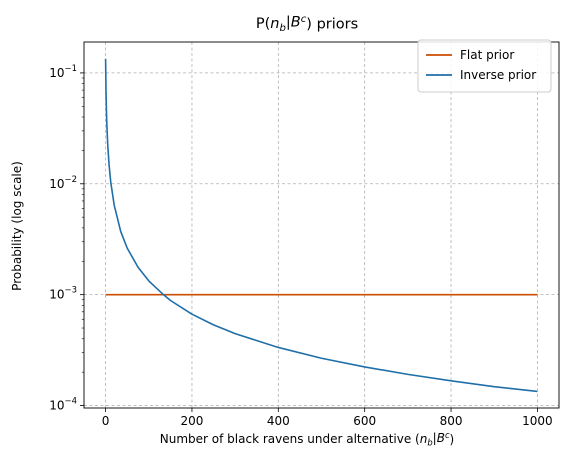  Describe the element at coordinates (327, 418) in the screenshot. I see `x-axis-ticks: 0 200 400 600 800 1000` at that location.